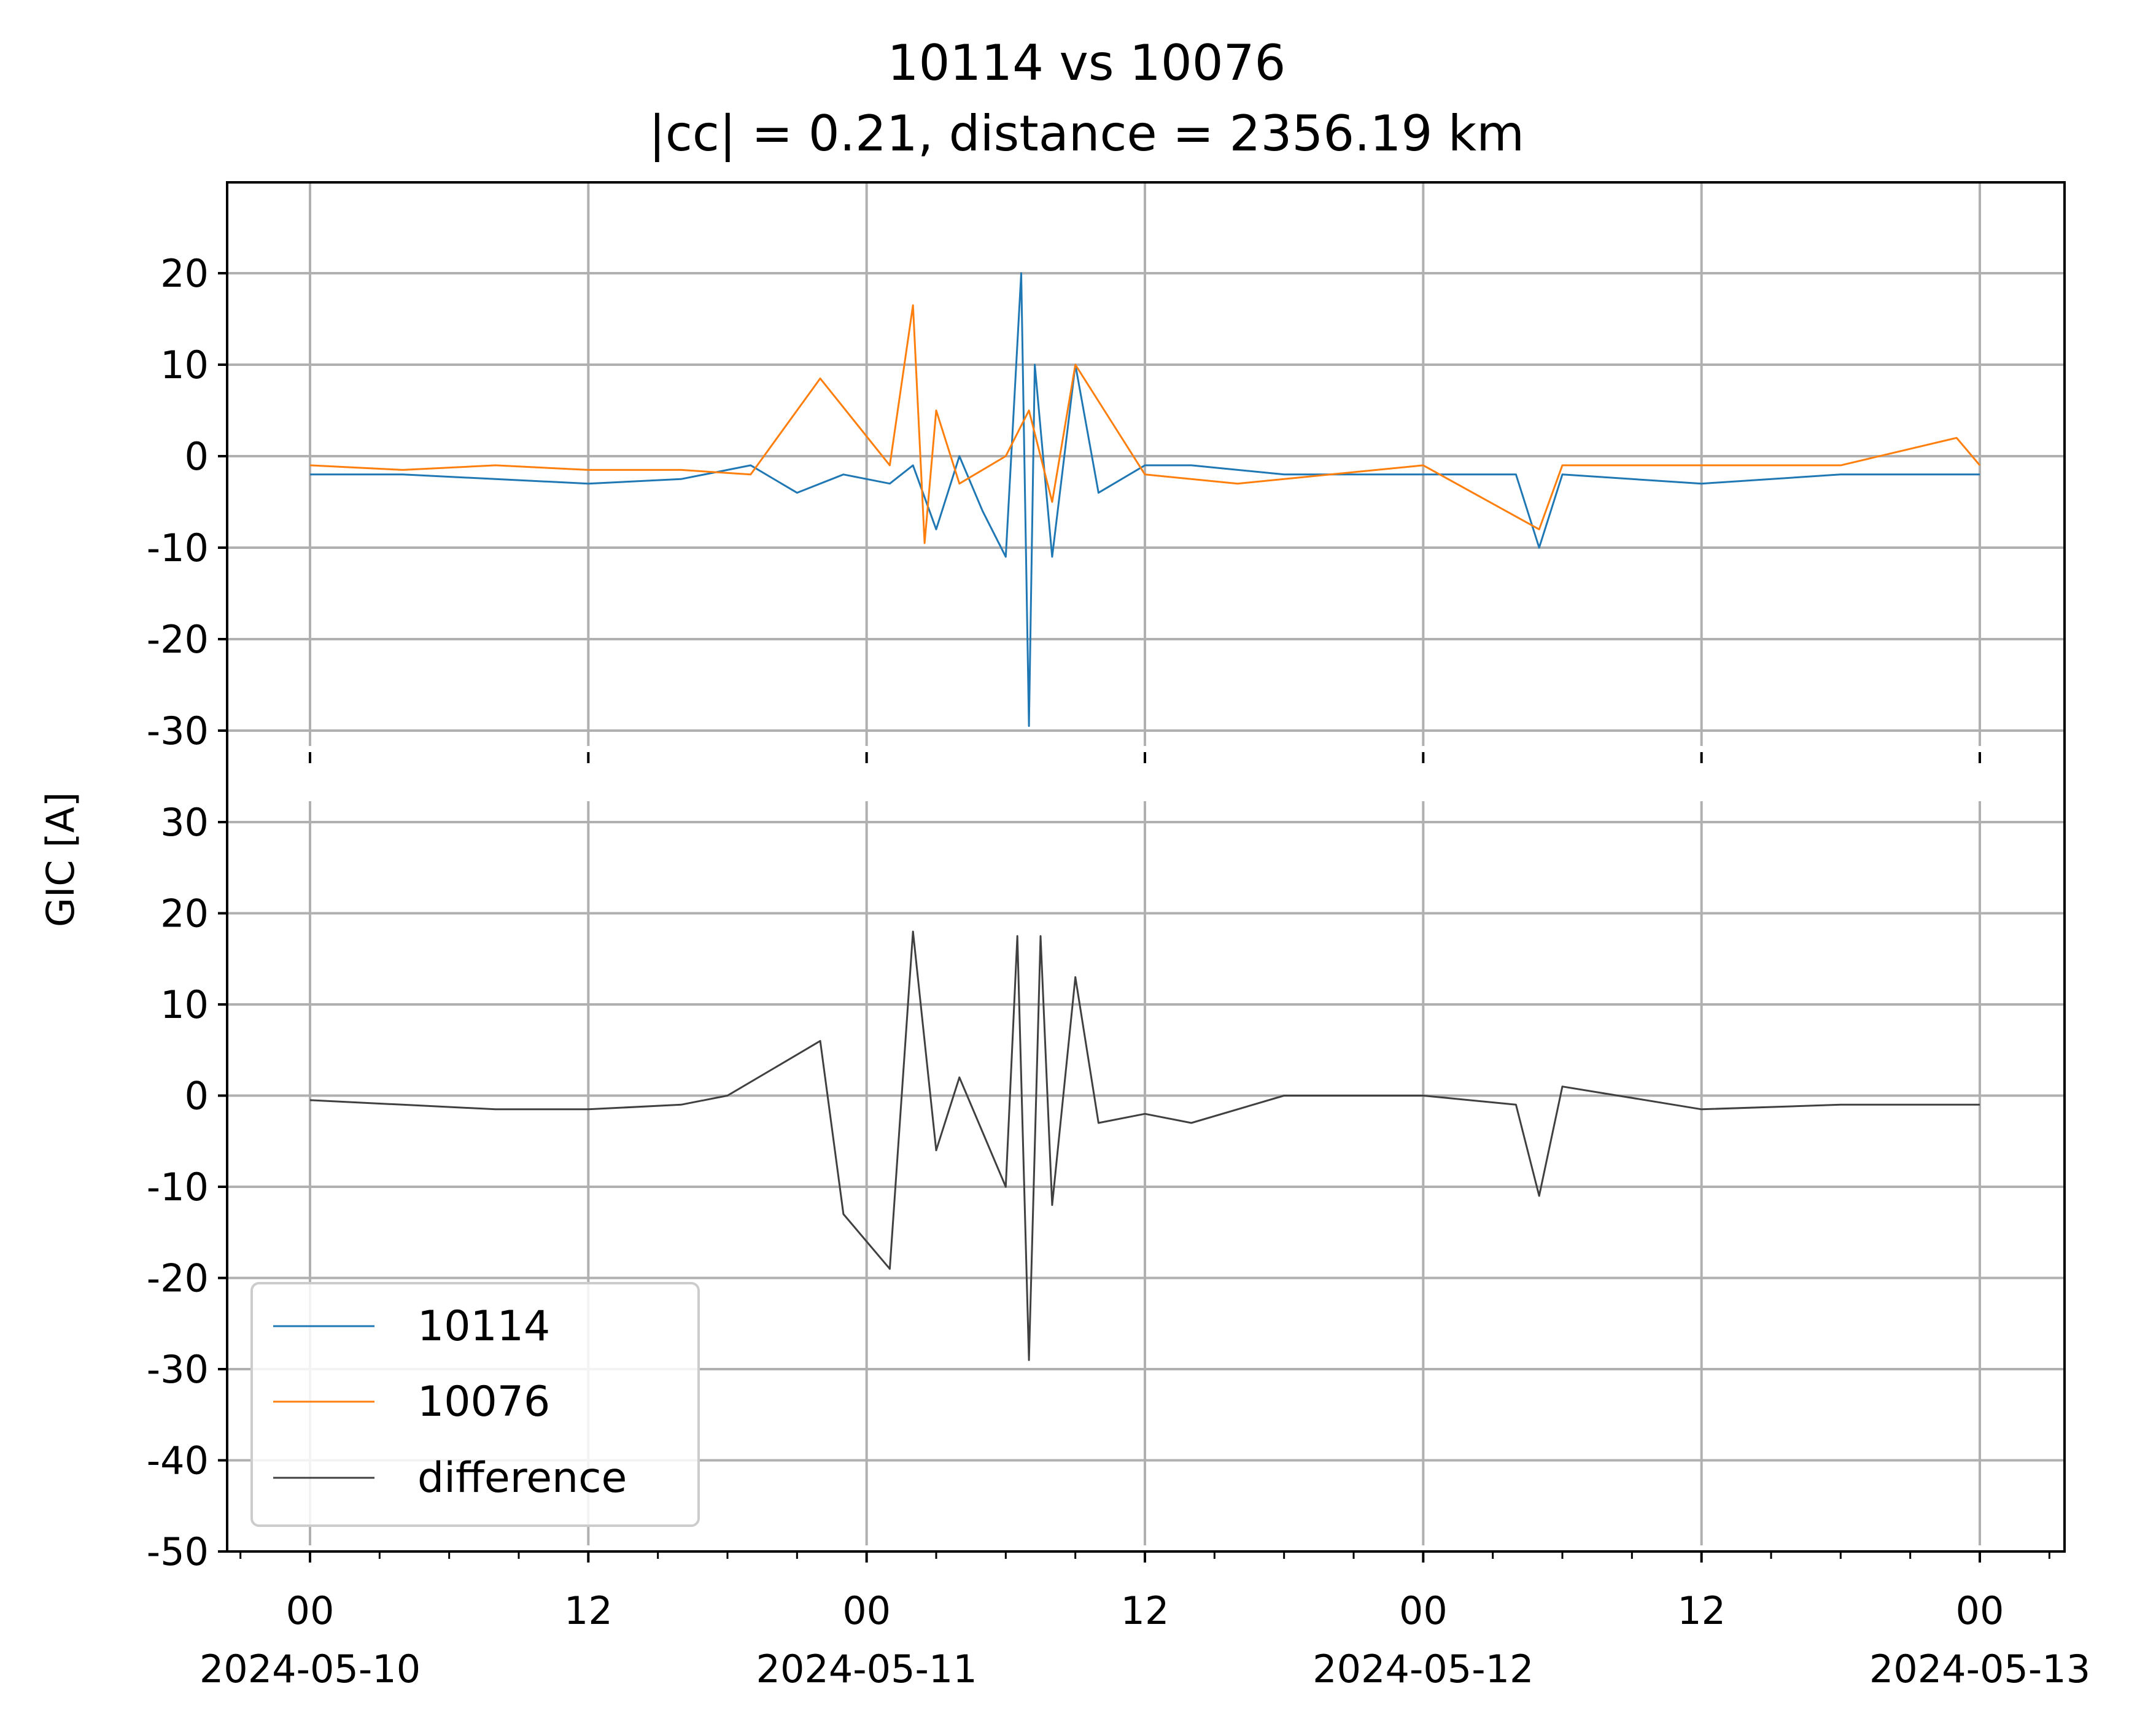  Describe the element at coordinates (184, 1005) in the screenshot. I see `bottom-y-tick-label: 10` at that location.